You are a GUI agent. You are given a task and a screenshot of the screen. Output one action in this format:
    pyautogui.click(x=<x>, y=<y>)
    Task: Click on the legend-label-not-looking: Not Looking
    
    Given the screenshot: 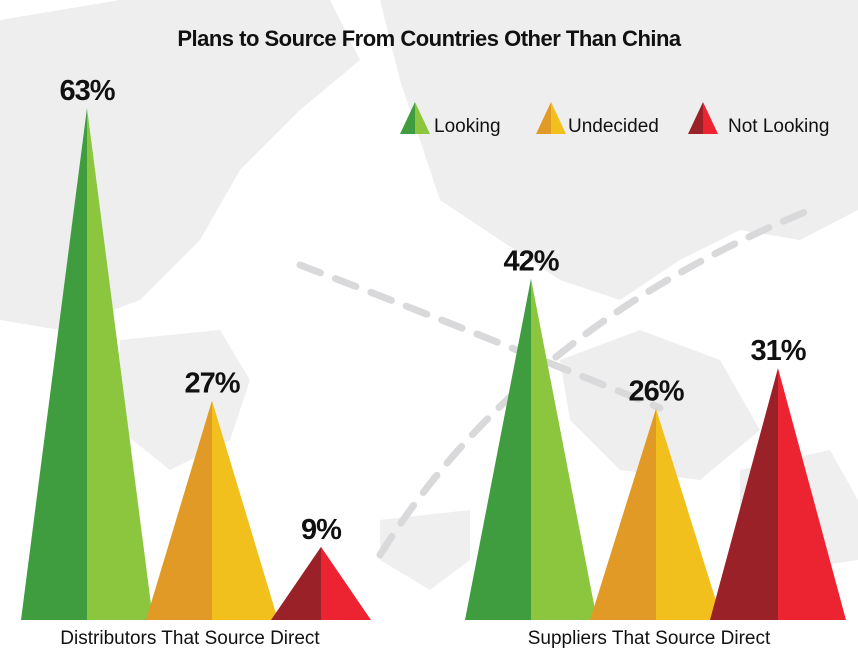 What is the action you would take?
    pyautogui.click(x=778, y=126)
    